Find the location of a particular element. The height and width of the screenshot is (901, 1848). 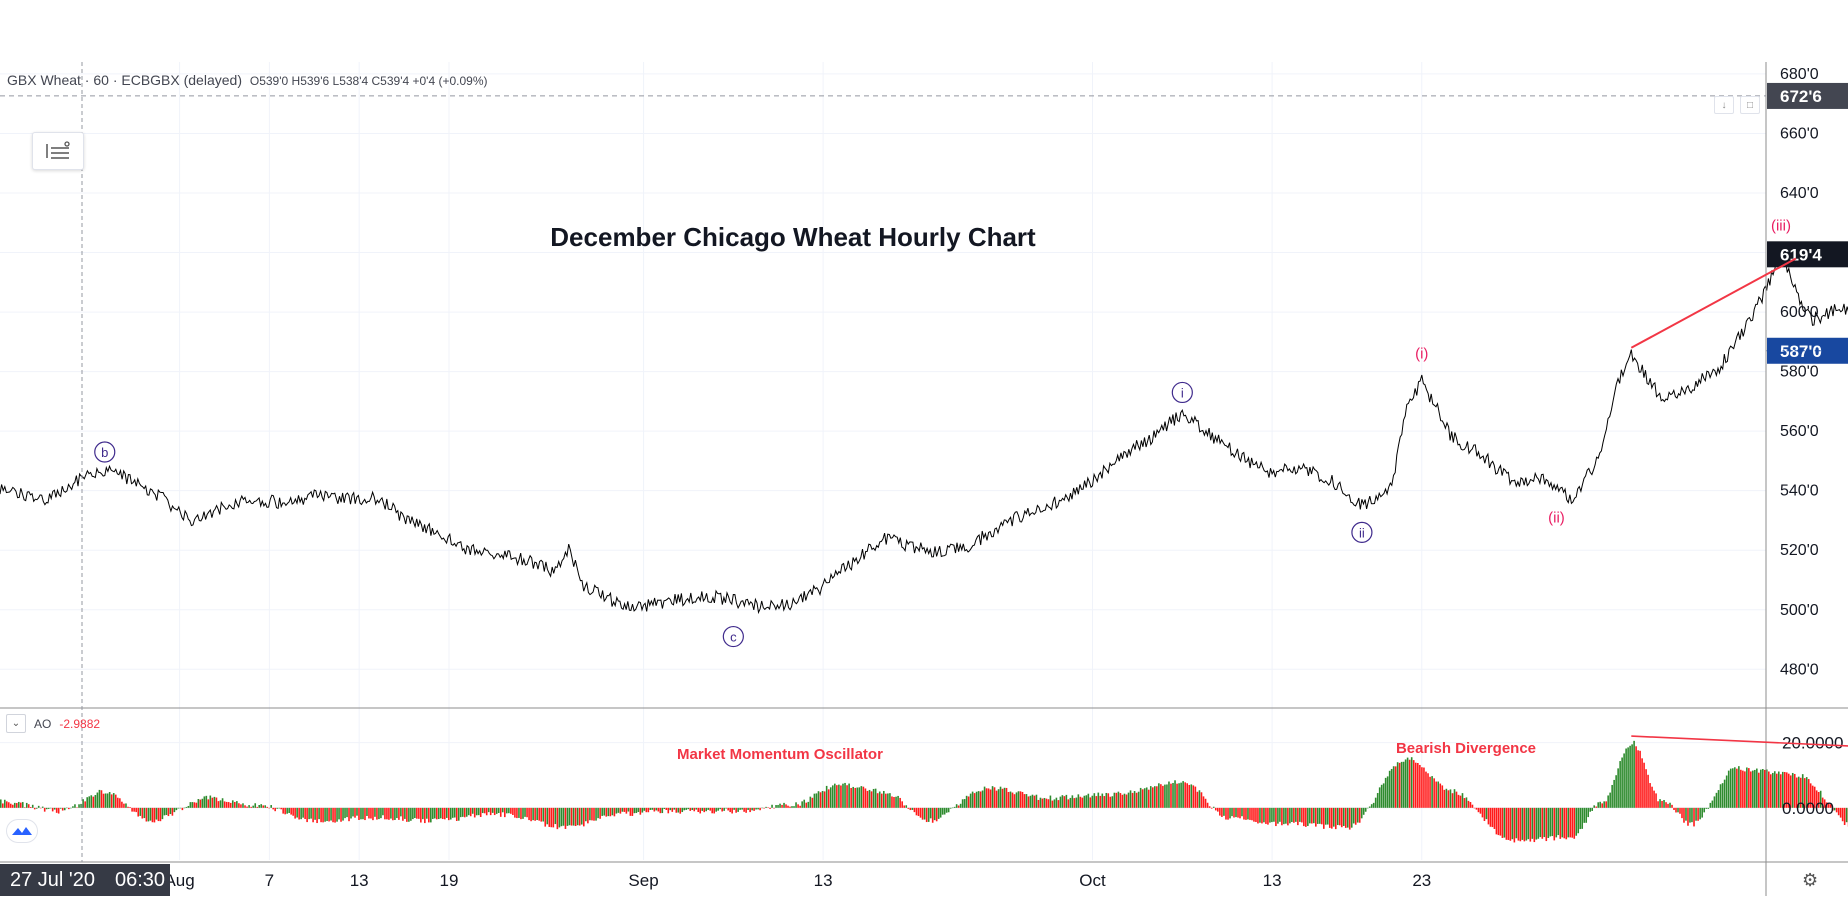

chevron-down-icon: ⌄ is located at coordinates (16, 723).